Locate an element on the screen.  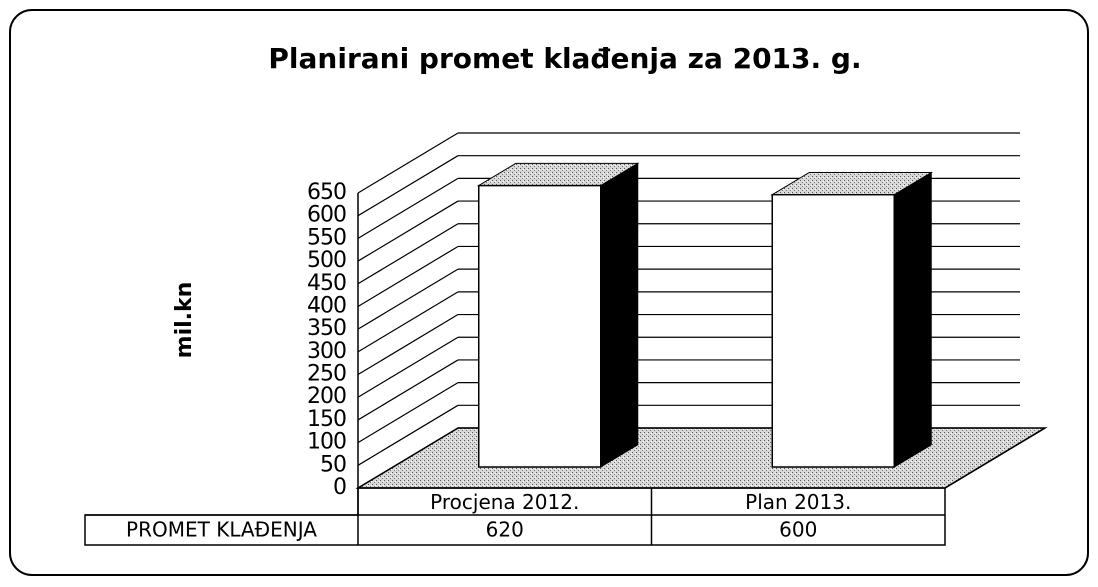
y-tick-label: 450 is located at coordinates (326, 283).